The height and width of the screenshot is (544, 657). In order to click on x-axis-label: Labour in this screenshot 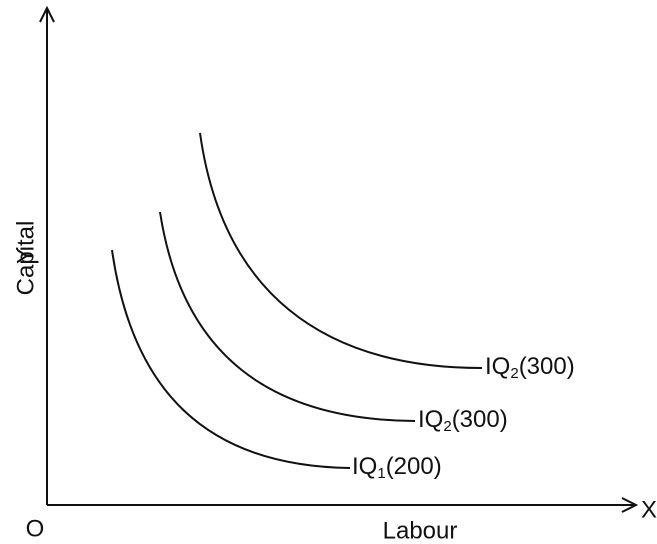, I will do `click(420, 530)`.